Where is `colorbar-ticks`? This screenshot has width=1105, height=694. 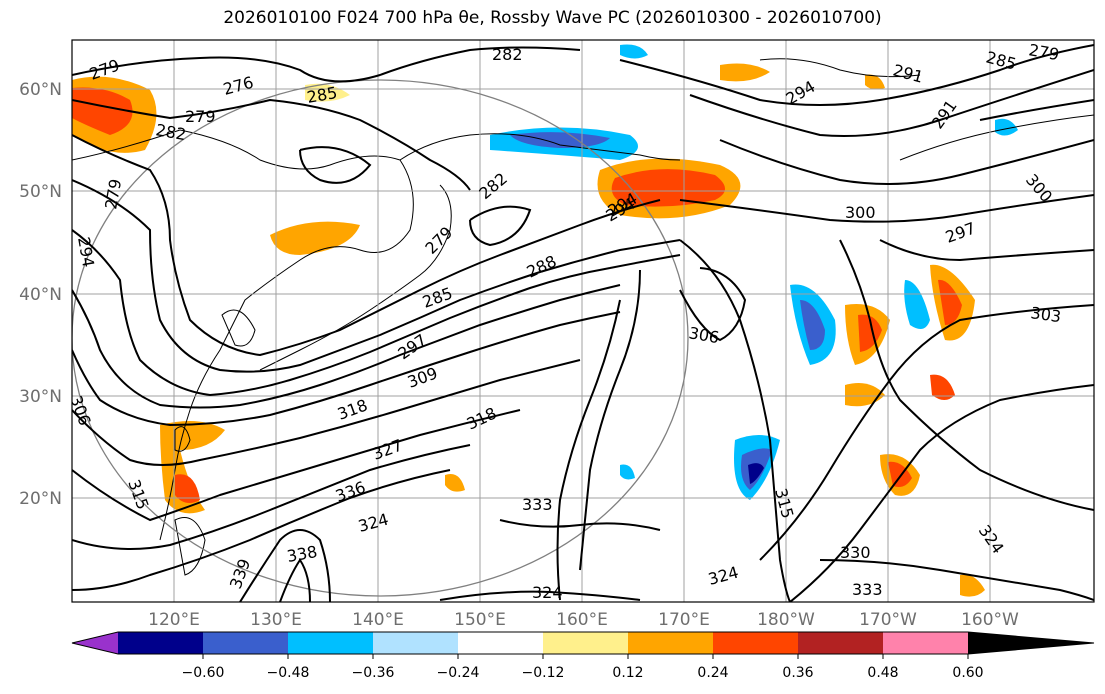 colorbar-ticks is located at coordinates (585, 656).